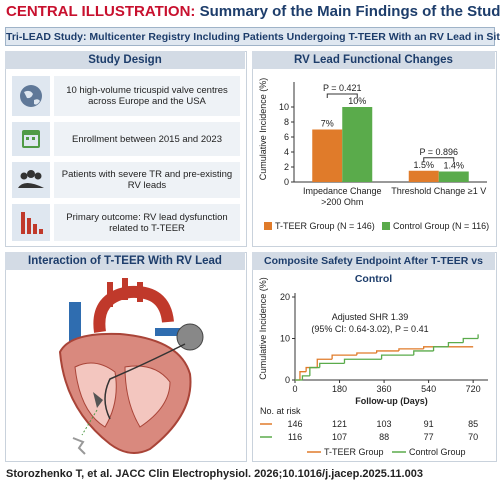 The image size is (500, 490). Describe the element at coordinates (429, 424) in the screenshot. I see `at-risk-number: 91` at that location.